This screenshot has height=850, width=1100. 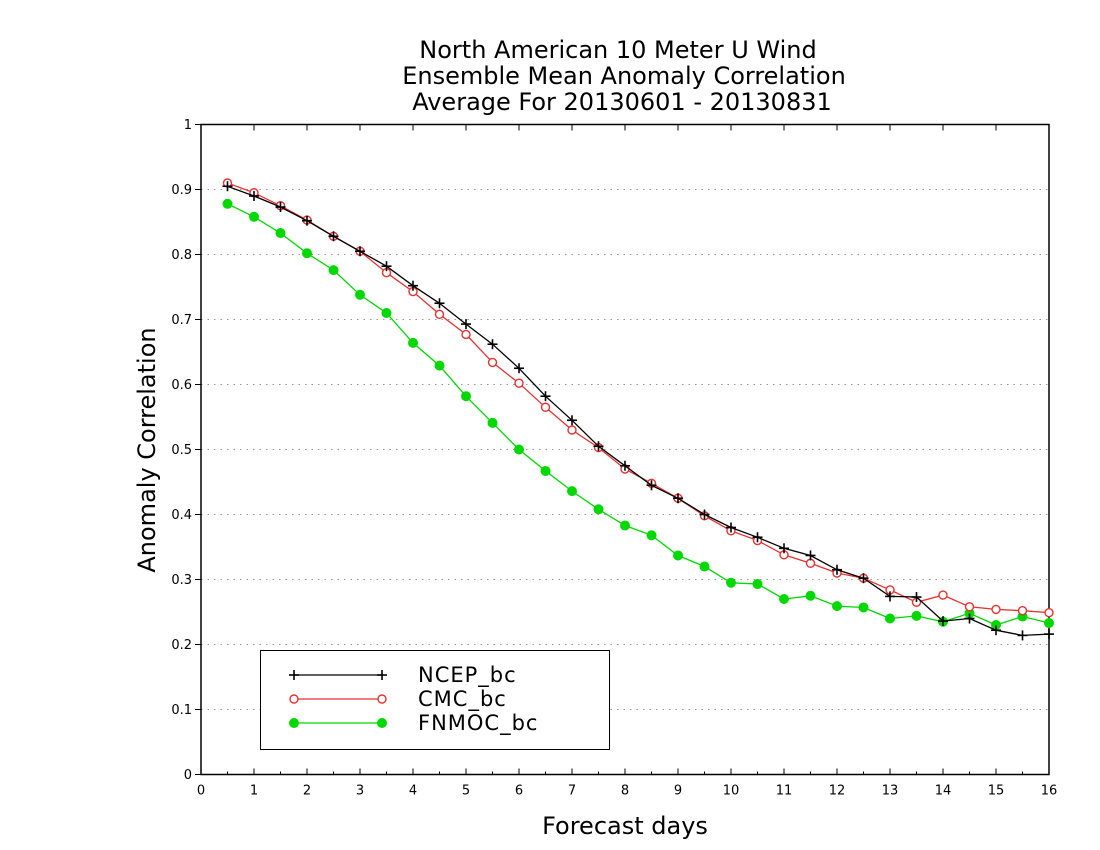 I want to click on y-tick-label: 0.6, so click(x=181, y=385).